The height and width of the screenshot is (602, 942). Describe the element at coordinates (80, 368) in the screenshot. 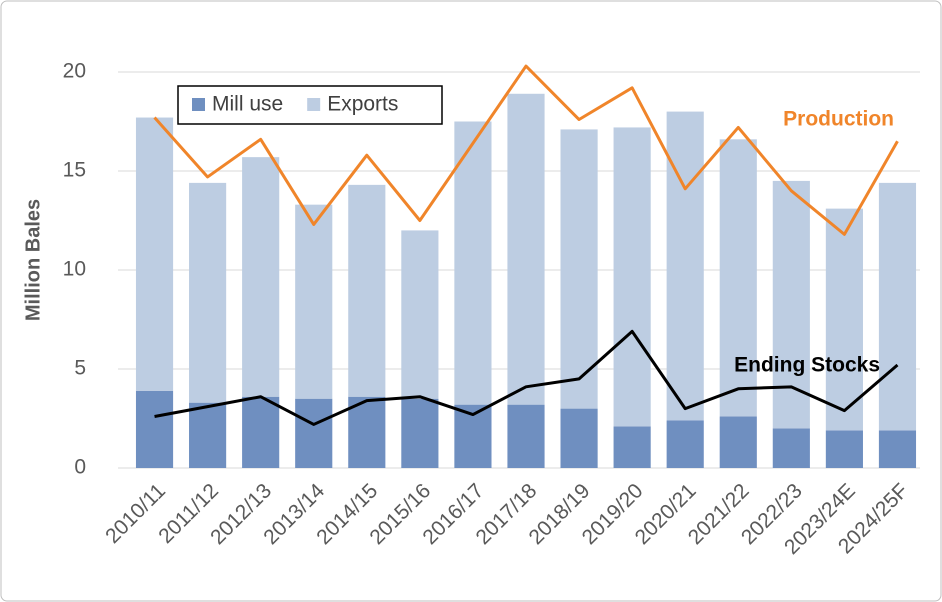

I see `y-tick-label: 5` at that location.